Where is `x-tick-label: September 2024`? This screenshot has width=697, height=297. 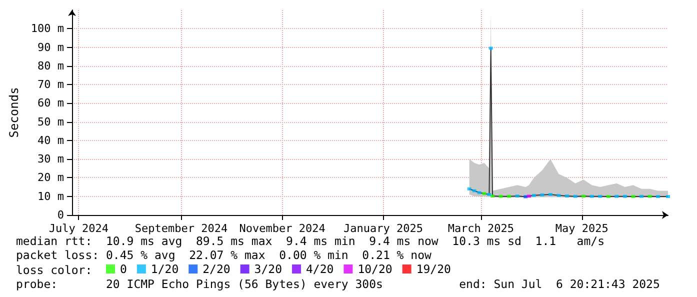 x-tick-label: September 2024 is located at coordinates (181, 228).